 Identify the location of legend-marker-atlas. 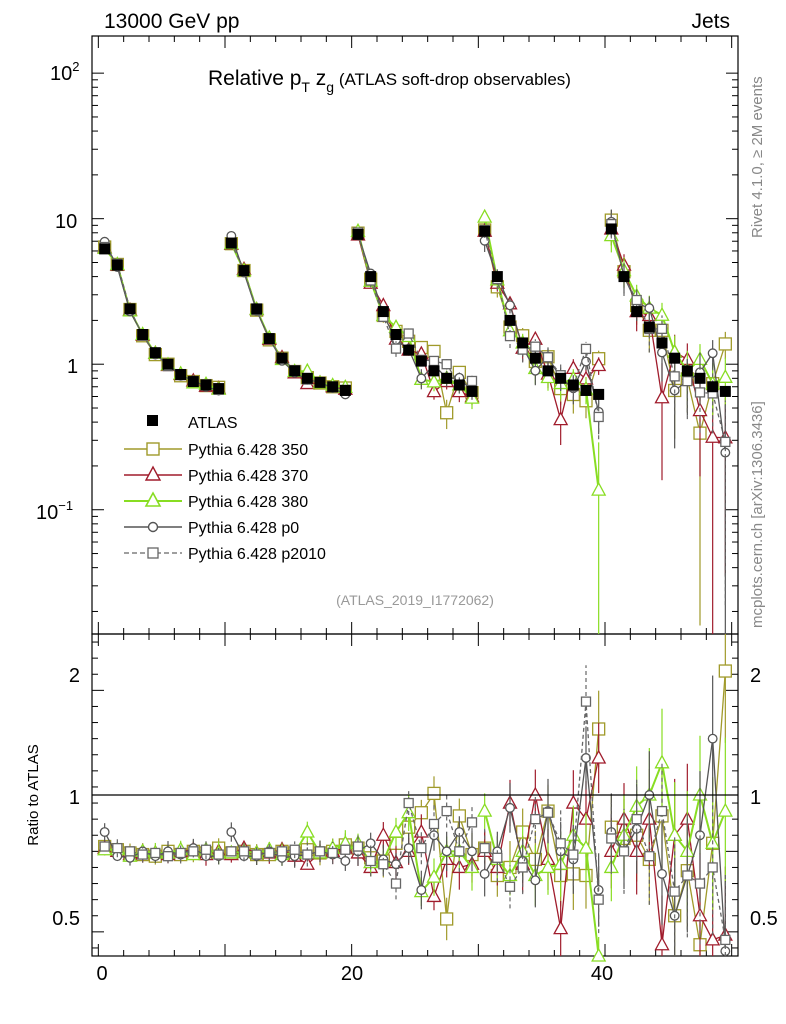
(152, 420).